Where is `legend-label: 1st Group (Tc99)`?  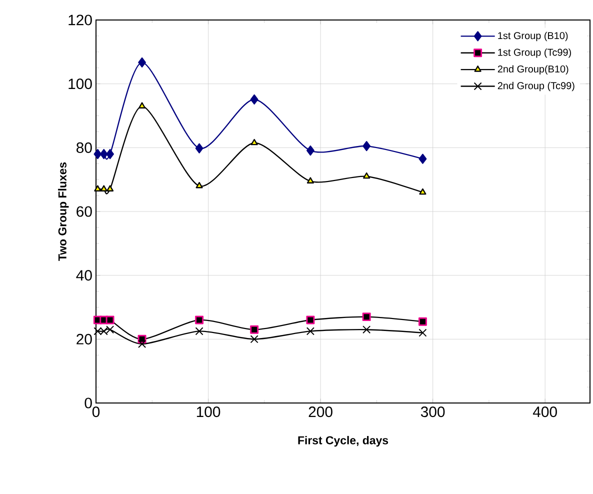
legend-label: 1st Group (Tc99) is located at coordinates (534, 53).